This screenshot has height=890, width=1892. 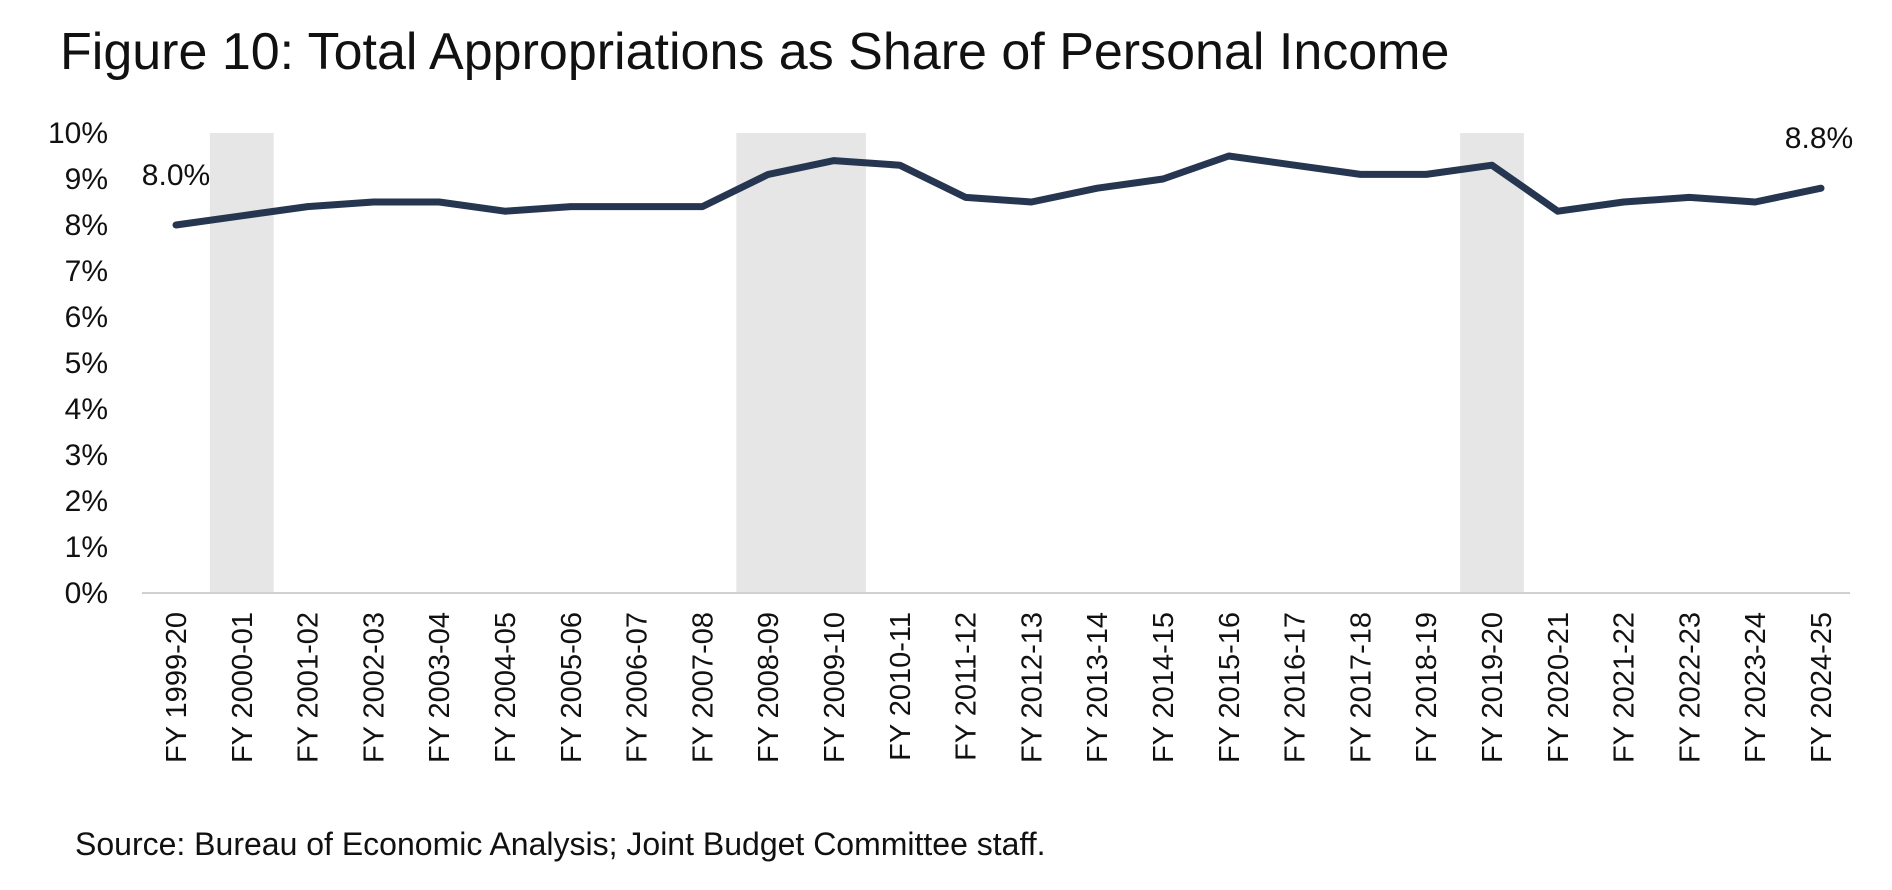 I want to click on x-tick-label: FY 2000-01, so click(x=243, y=687).